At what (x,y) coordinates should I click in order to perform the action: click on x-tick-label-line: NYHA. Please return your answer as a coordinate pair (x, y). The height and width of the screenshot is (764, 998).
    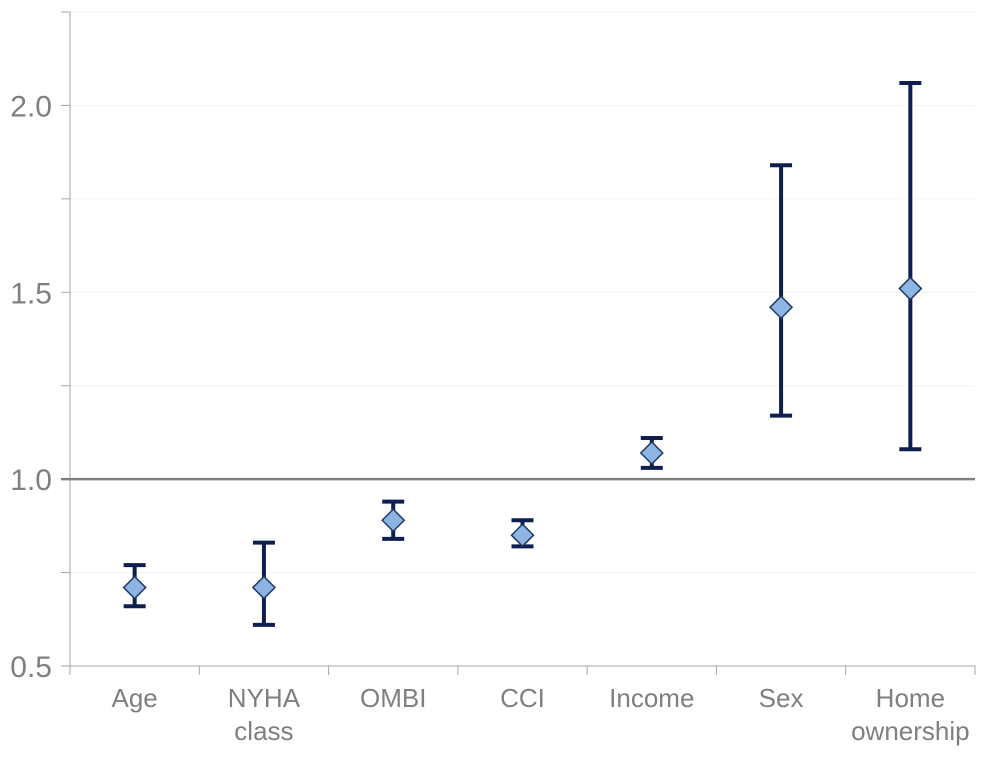
    Looking at the image, I should click on (264, 698).